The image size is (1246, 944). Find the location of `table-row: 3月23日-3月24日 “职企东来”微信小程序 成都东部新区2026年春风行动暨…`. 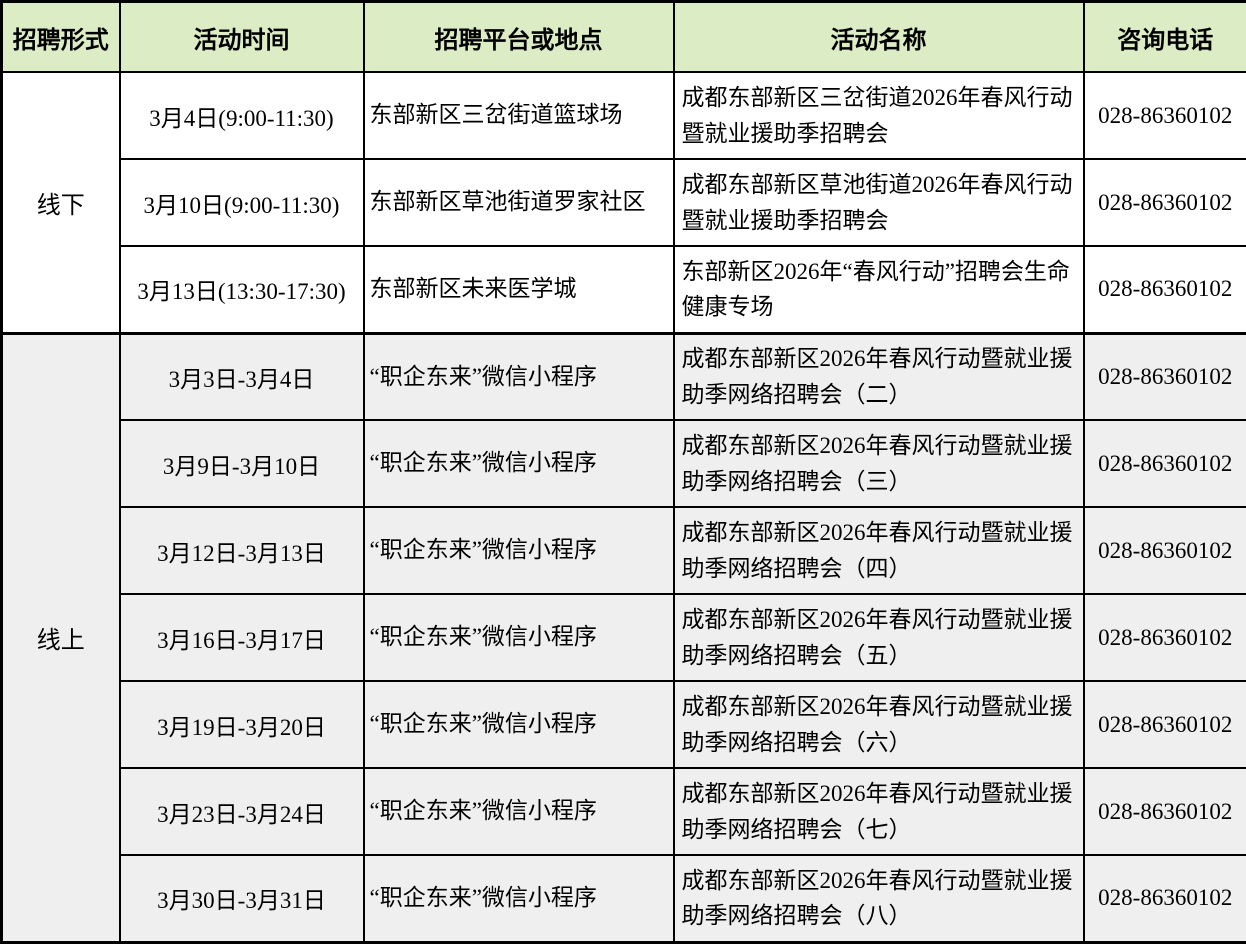

table-row: 3月23日-3月24日 “职企东来”微信小程序 成都东部新区2026年春风行动暨… is located at coordinates (624, 811).